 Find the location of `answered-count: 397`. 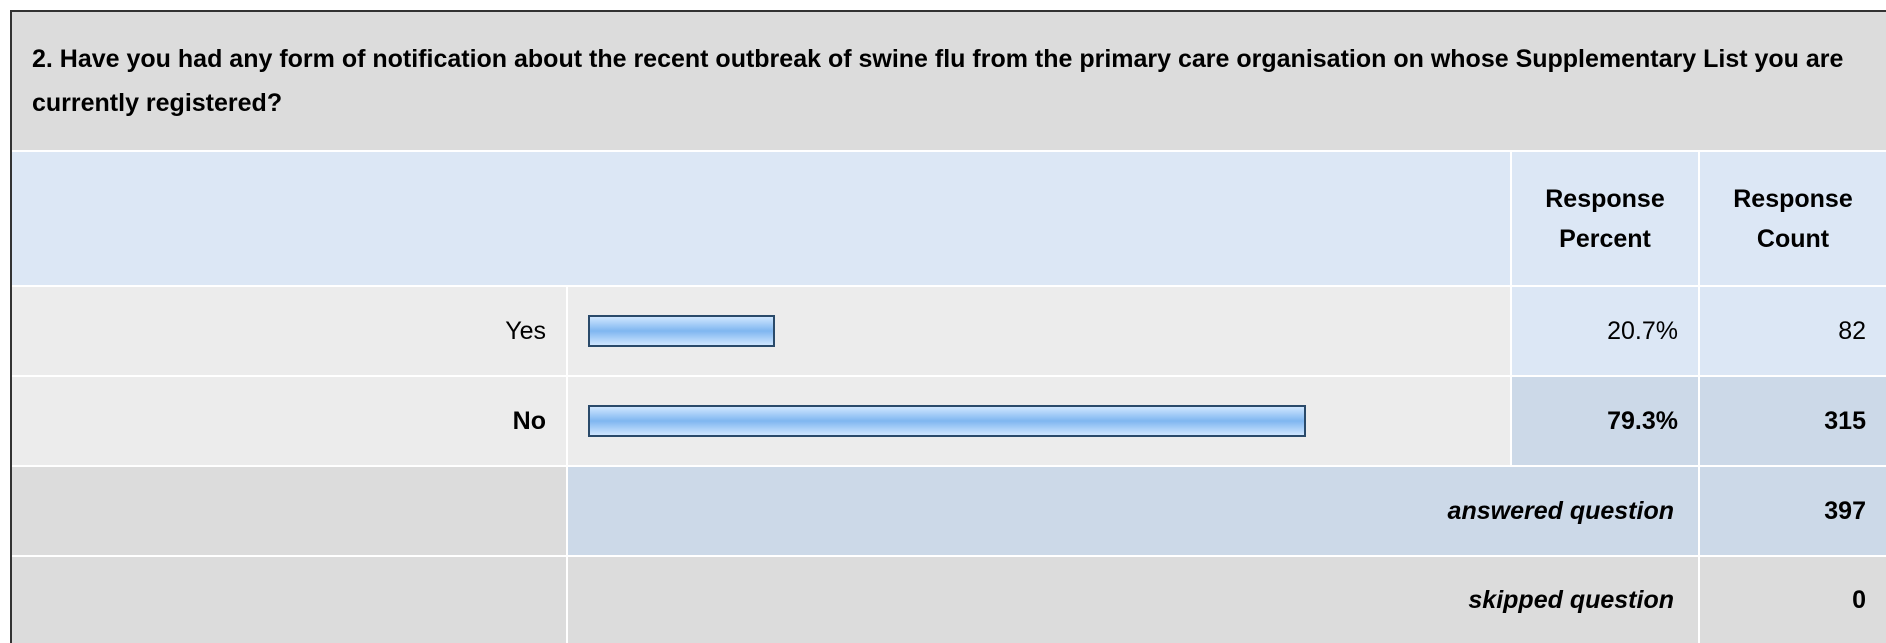

answered-count: 397 is located at coordinates (1793, 511).